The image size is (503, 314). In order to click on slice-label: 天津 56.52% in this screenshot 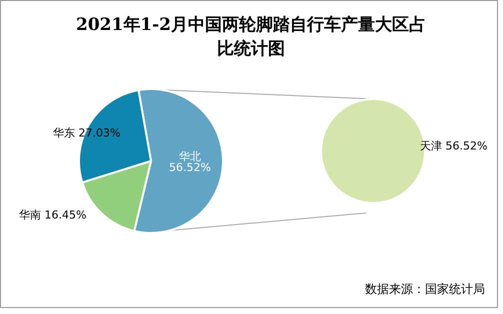, I will do `click(454, 146)`.